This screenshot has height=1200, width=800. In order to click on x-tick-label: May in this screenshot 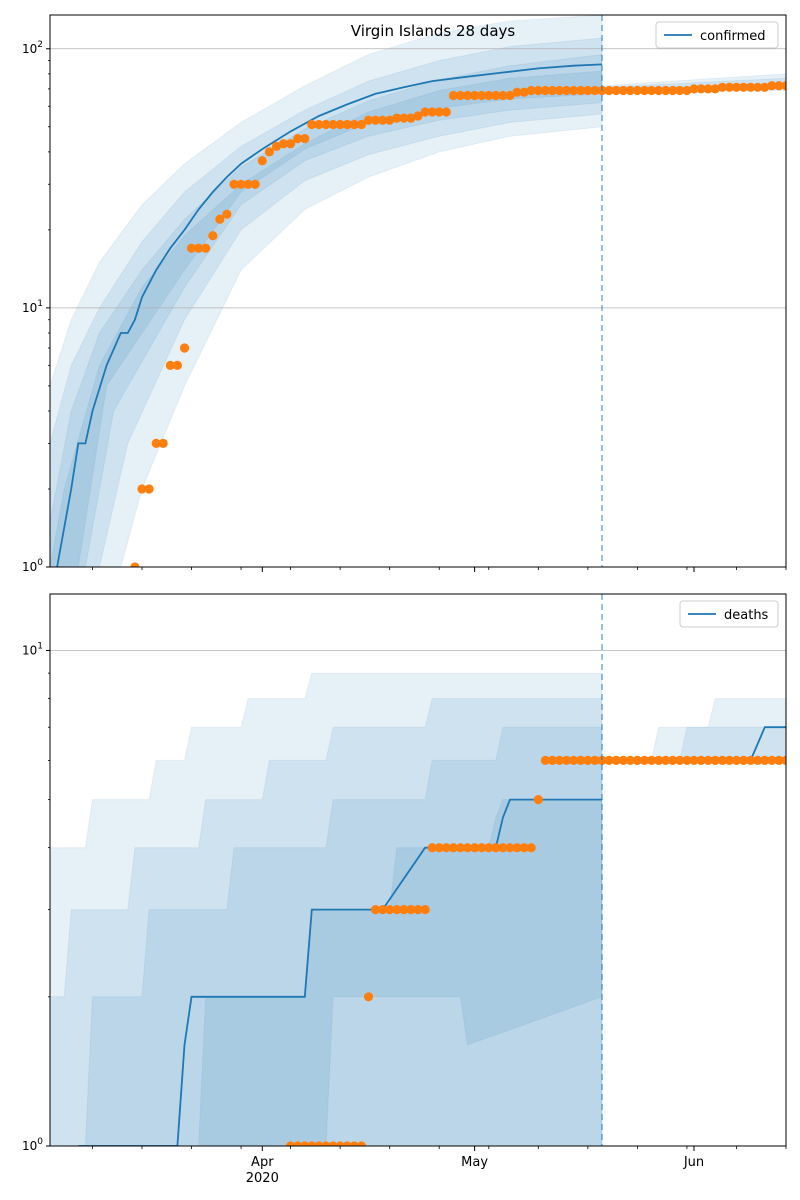, I will do `click(474, 1162)`.